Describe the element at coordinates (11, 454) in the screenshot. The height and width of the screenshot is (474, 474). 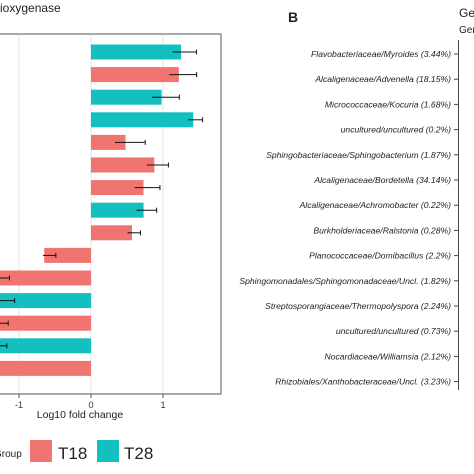
I see `legend-title: Group` at that location.